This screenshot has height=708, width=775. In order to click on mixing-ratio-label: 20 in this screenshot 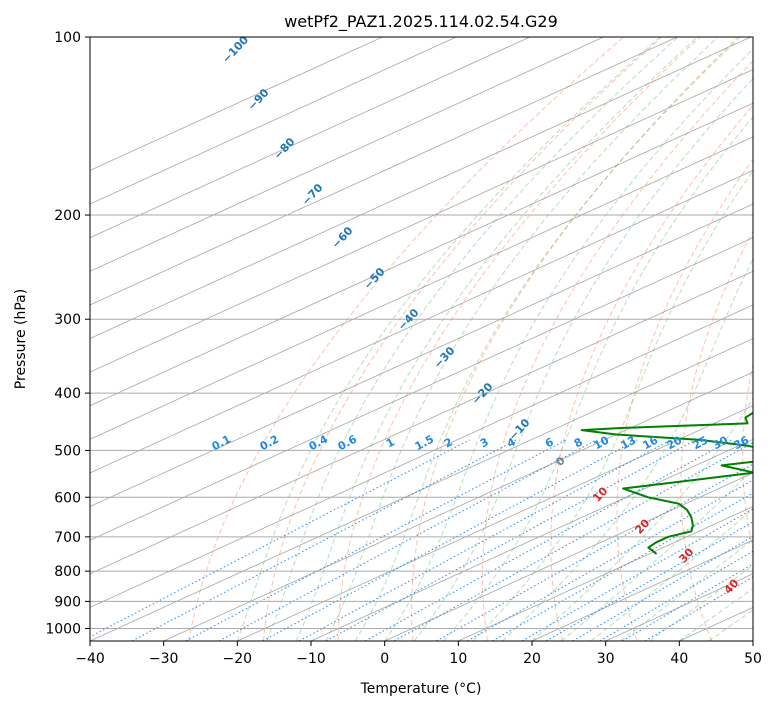, I will do `click(675, 442)`.